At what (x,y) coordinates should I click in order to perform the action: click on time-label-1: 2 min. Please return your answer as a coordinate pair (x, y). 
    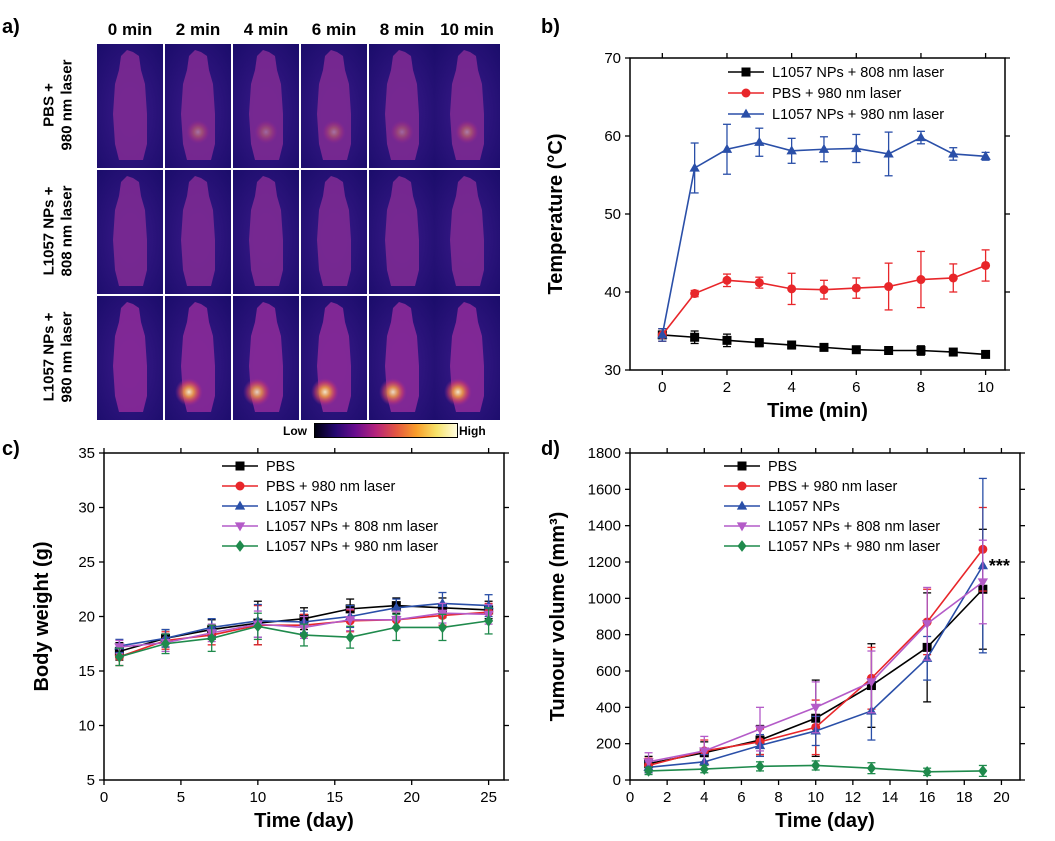
    Looking at the image, I should click on (198, 29).